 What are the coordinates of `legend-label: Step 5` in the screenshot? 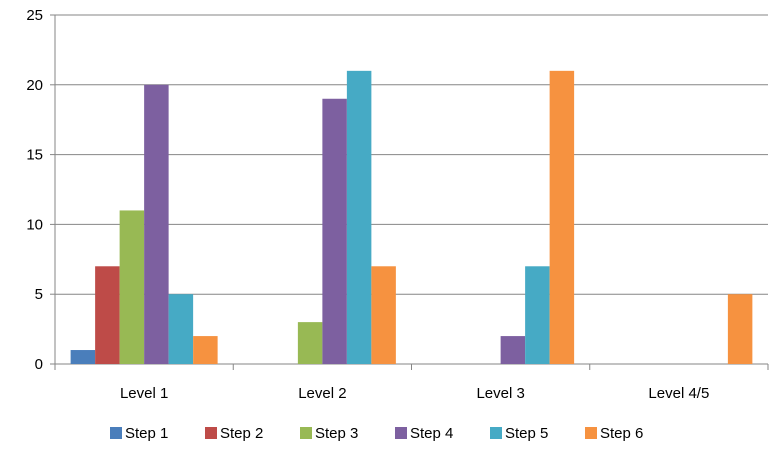 It's located at (526, 433).